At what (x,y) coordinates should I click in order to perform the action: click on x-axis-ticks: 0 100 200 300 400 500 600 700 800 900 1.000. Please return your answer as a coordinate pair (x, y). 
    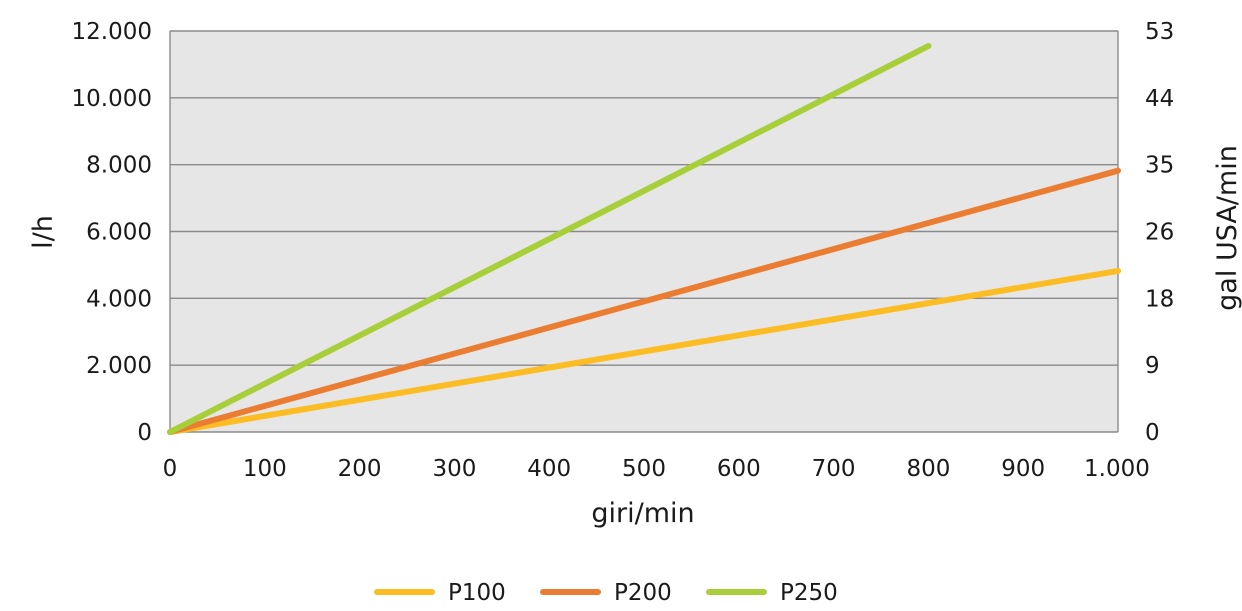
    Looking at the image, I should click on (656, 469).